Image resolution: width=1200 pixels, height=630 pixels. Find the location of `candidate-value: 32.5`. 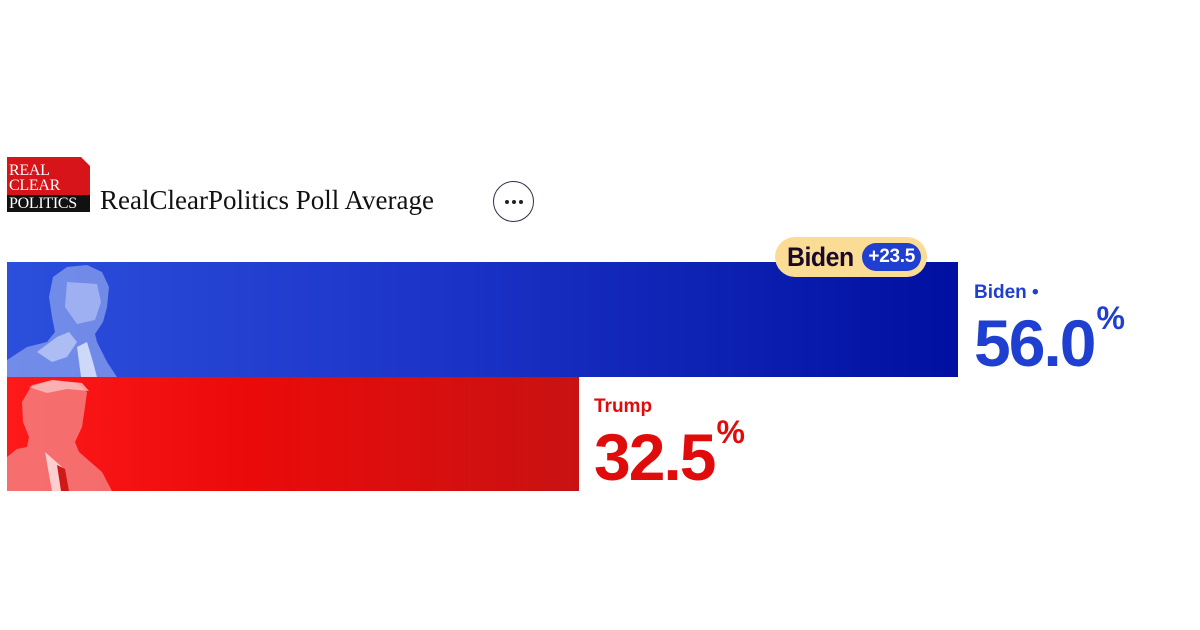

candidate-value: 32.5 is located at coordinates (655, 457).